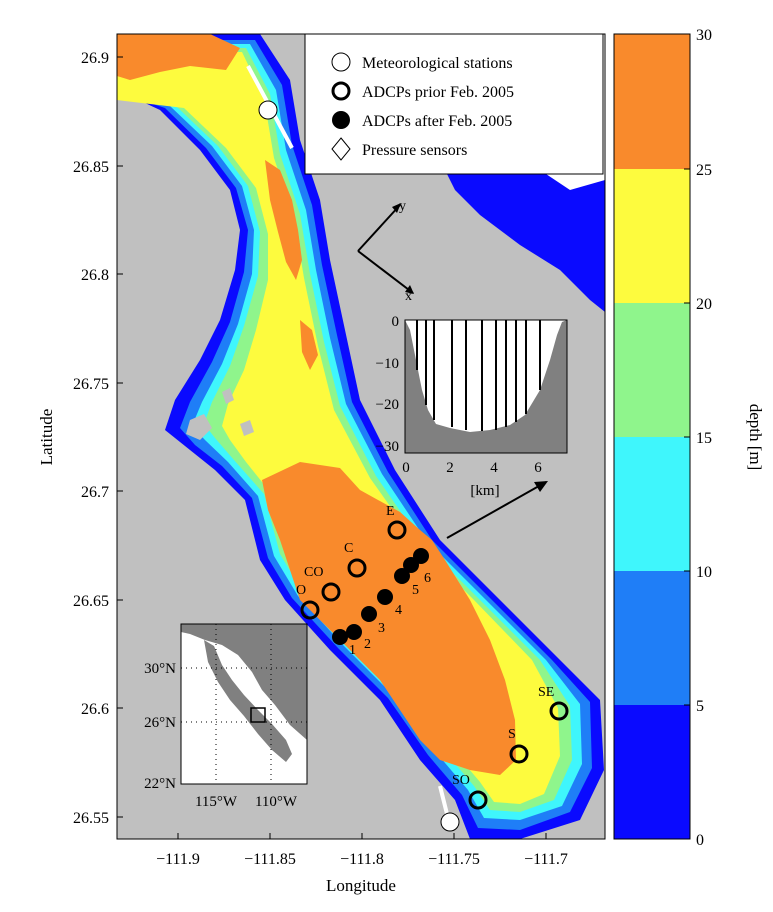 This screenshot has height=912, width=773. I want to click on map-ytick-4: 26.7, so click(95, 492).